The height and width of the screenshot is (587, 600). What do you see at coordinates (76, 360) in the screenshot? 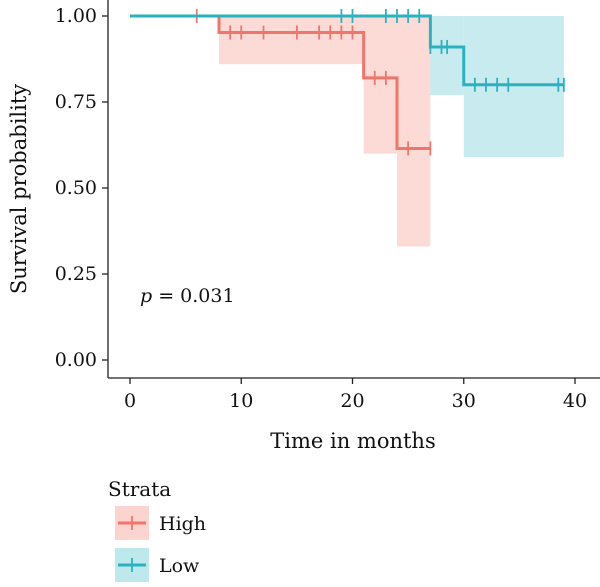
I see `y-tick-label: 0.00` at bounding box center [76, 360].